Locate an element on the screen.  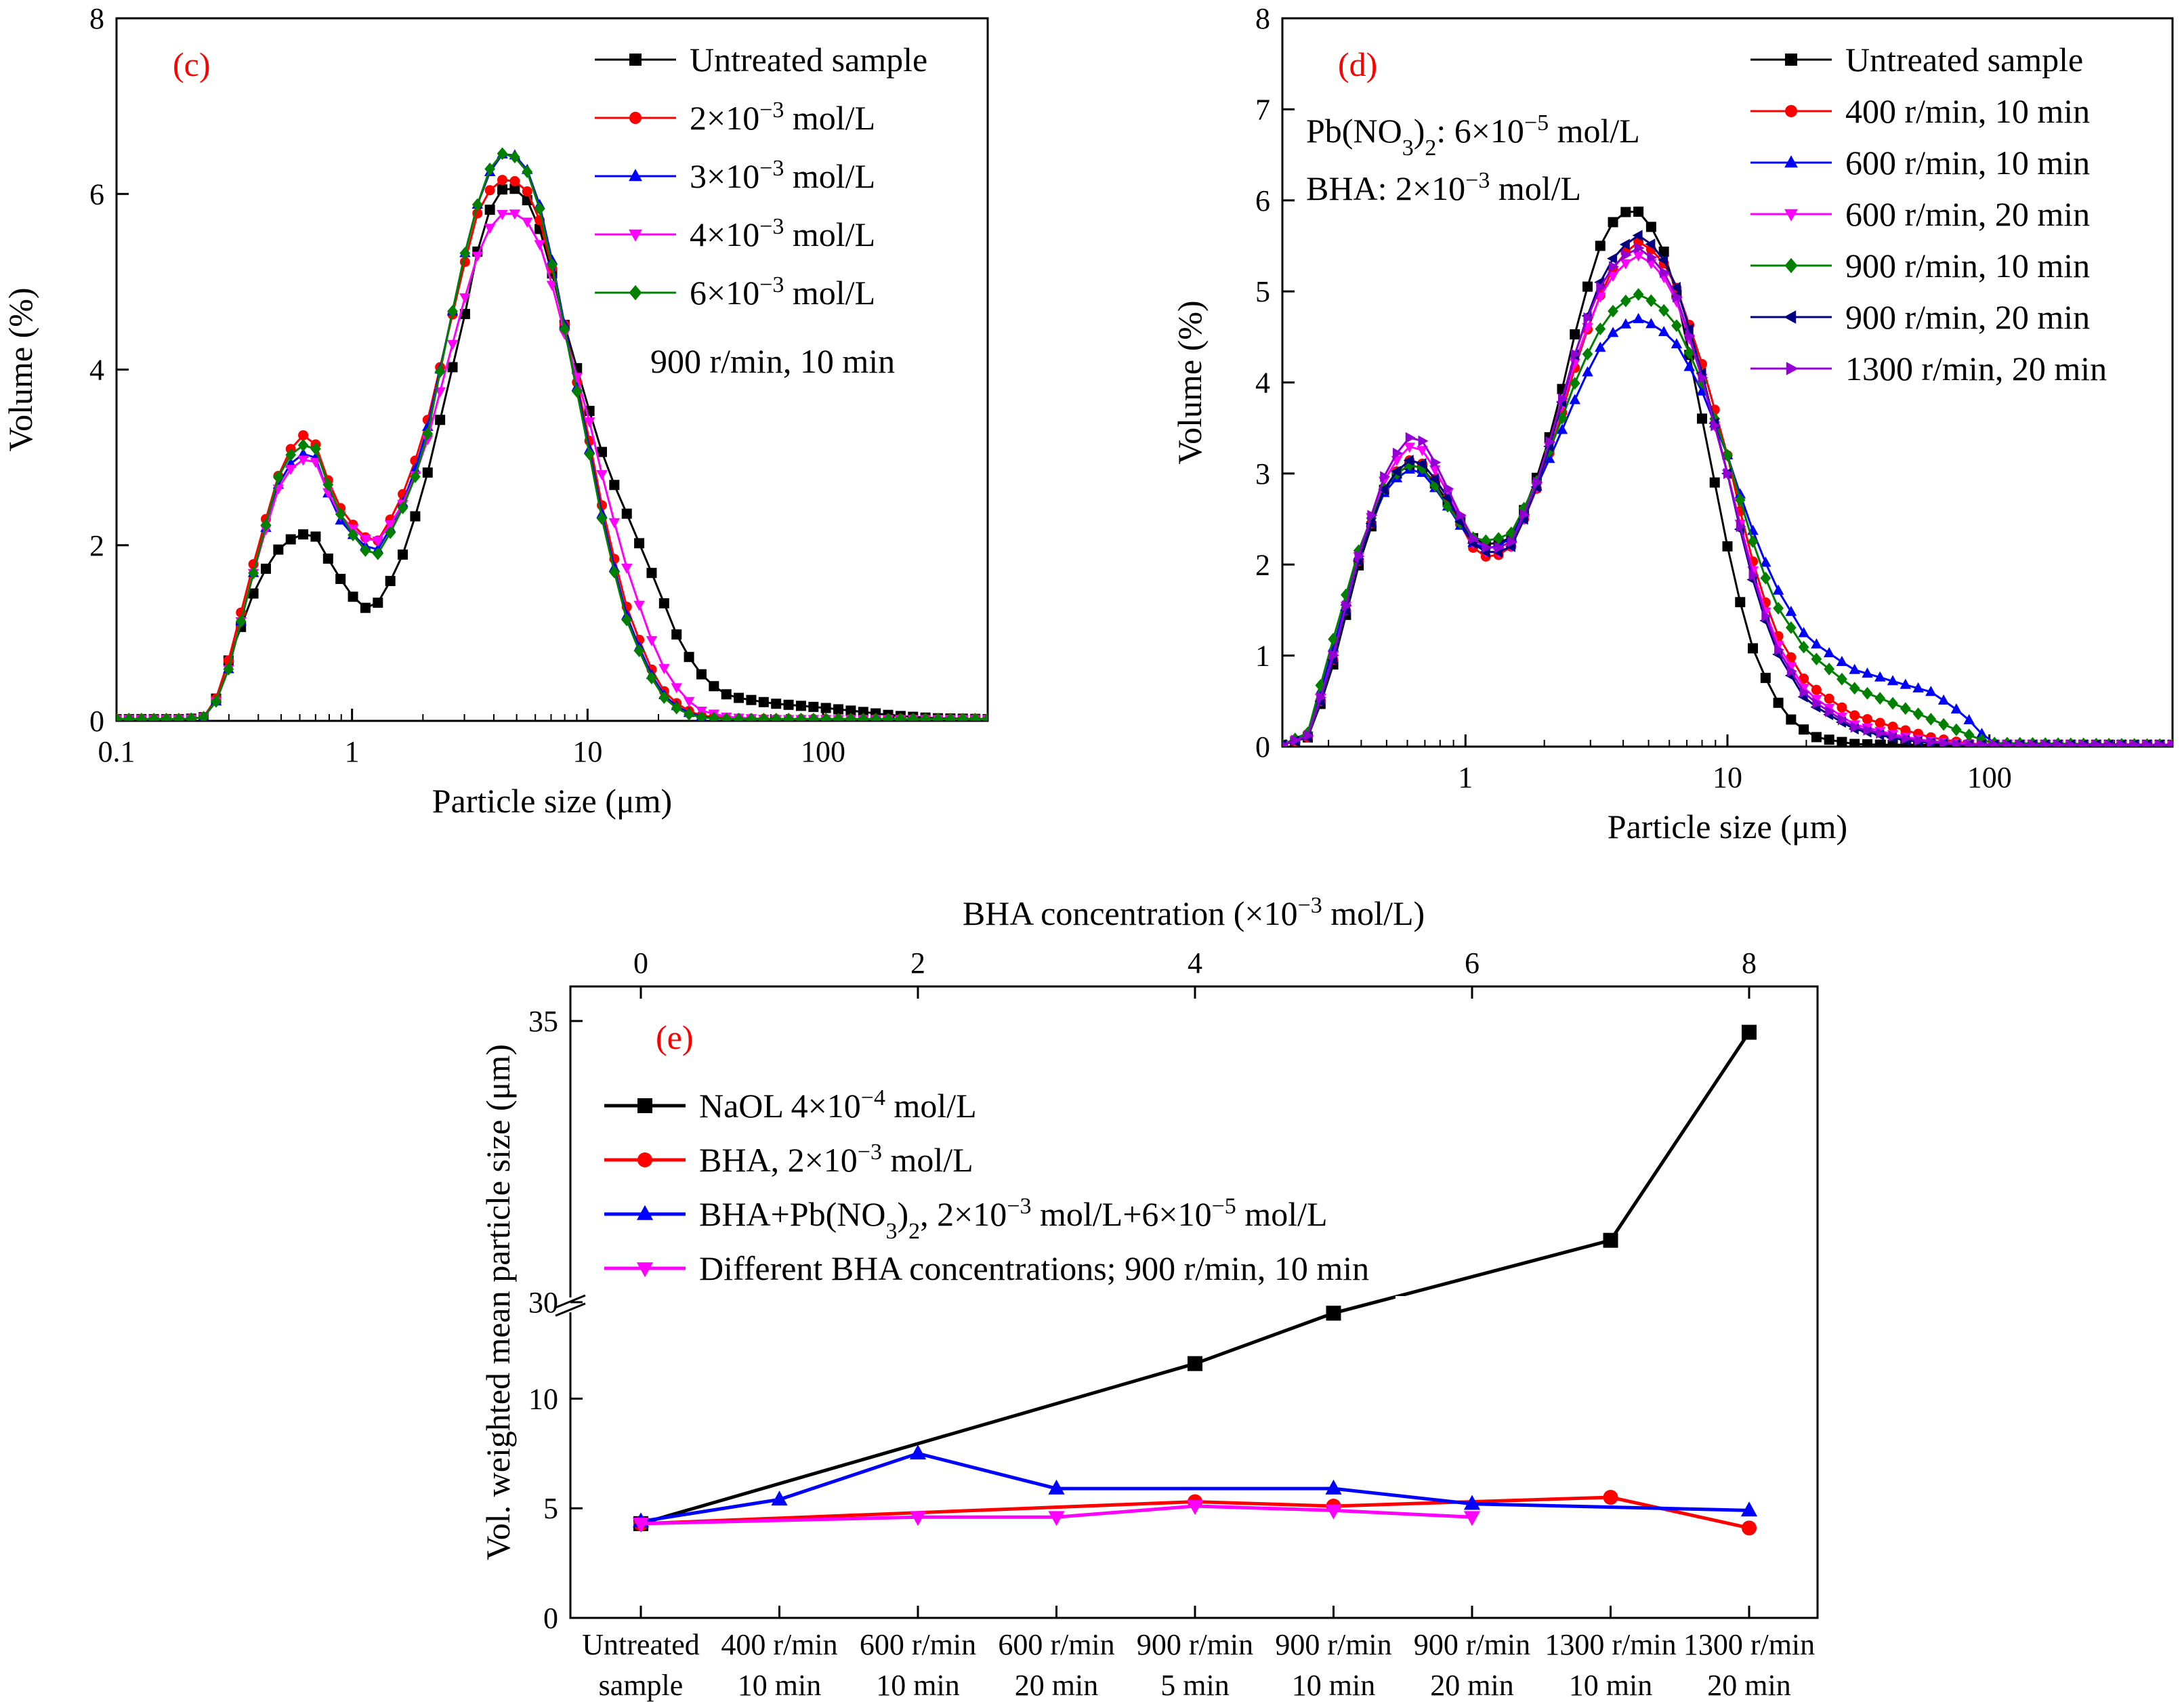
x-category-label: 600 r/min is located at coordinates (918, 1645).